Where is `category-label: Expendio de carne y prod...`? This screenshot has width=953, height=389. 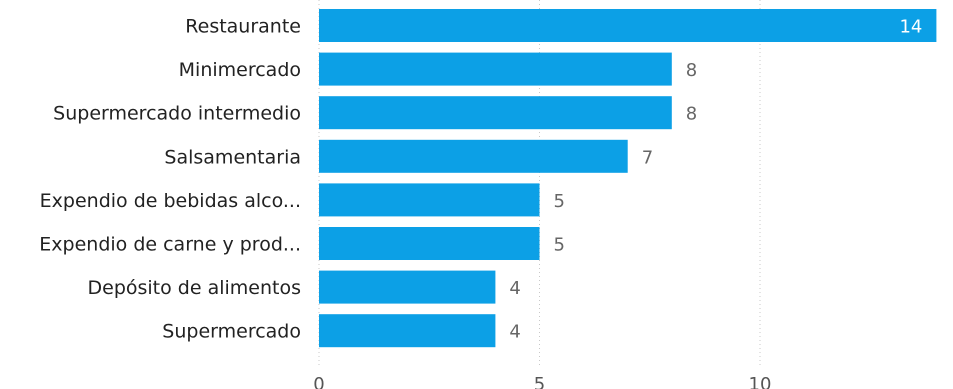 category-label: Expendio de carne y prod... is located at coordinates (170, 245).